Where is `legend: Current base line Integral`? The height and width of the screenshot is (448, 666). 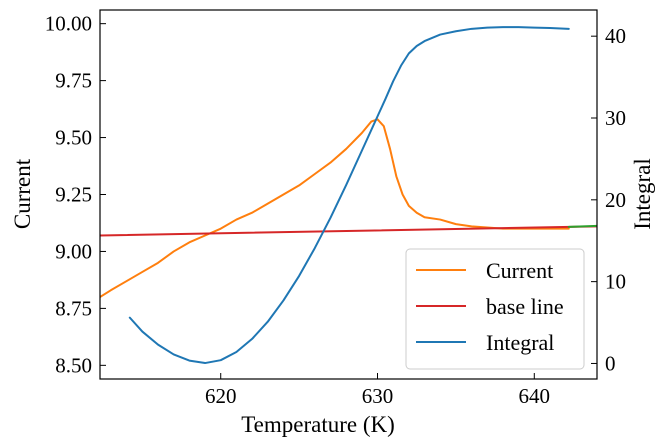 legend: Current base line Integral is located at coordinates (495, 309).